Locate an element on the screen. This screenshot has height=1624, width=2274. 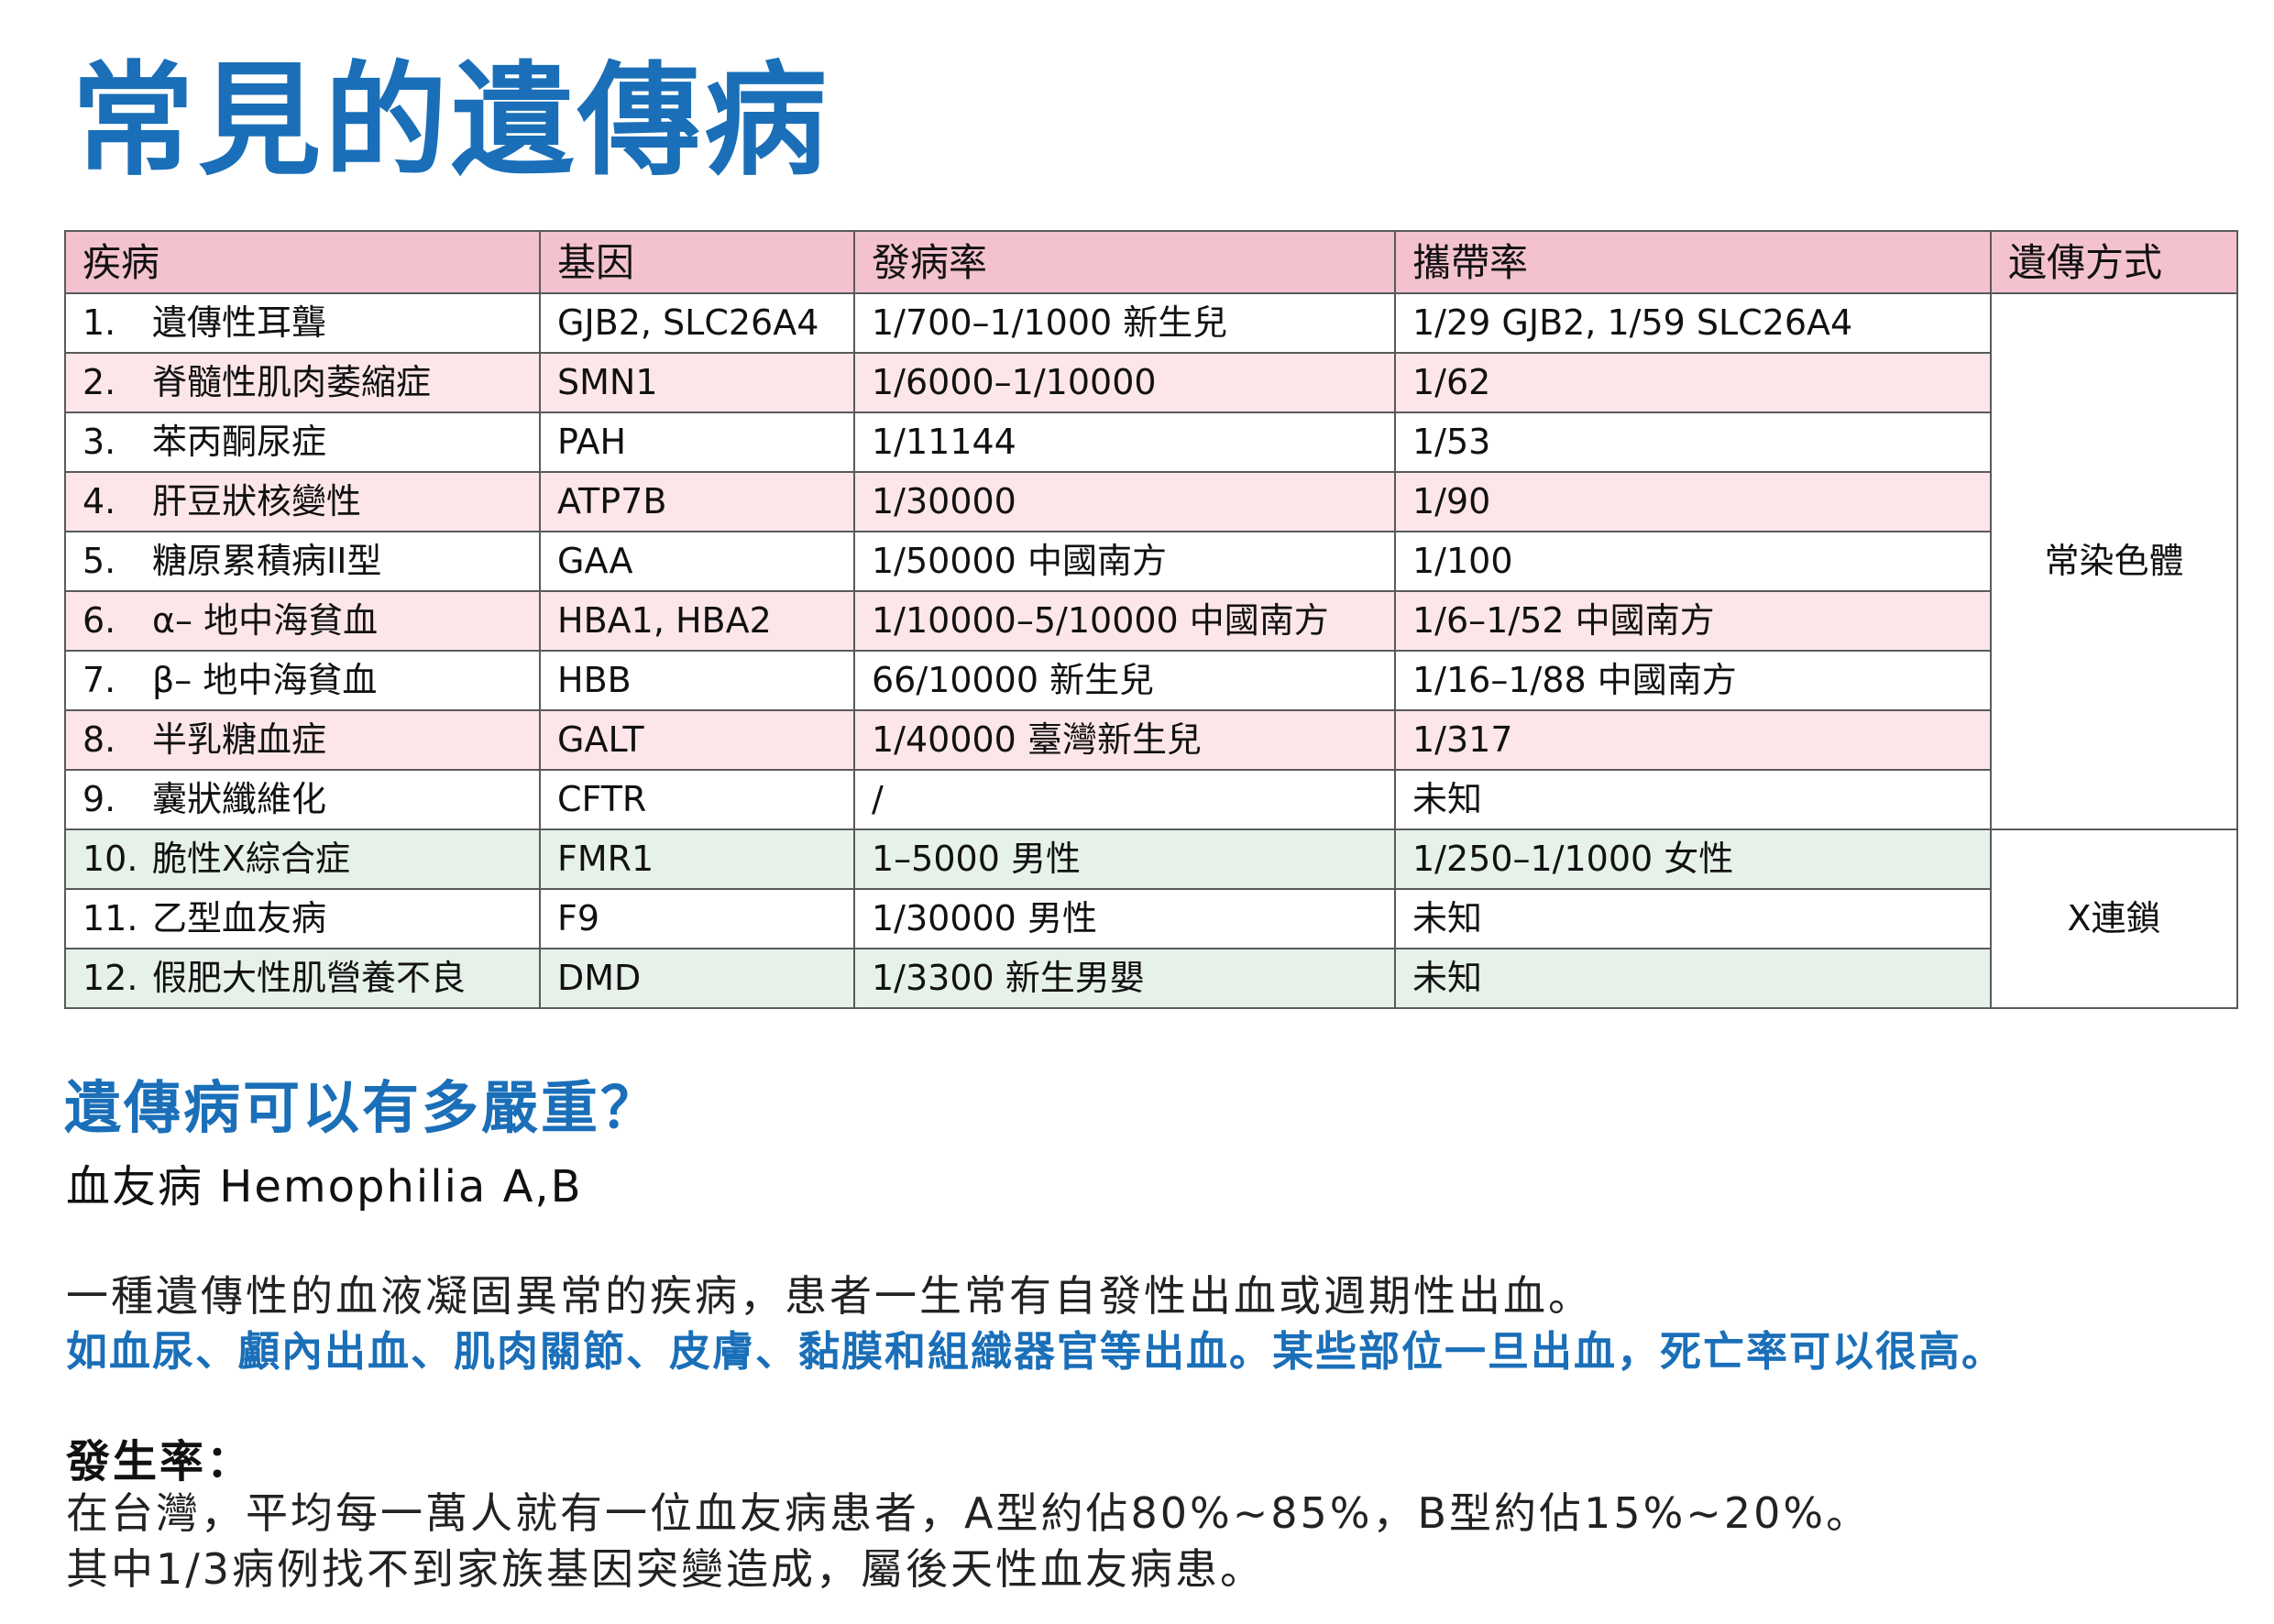
row-number: 9. is located at coordinates (99, 799).